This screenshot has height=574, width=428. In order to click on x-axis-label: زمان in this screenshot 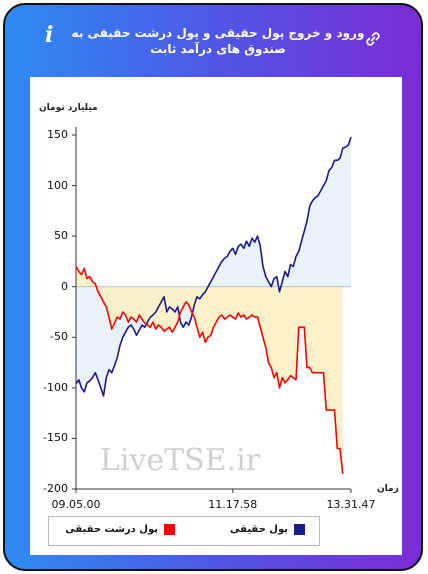, I will do `click(388, 489)`.